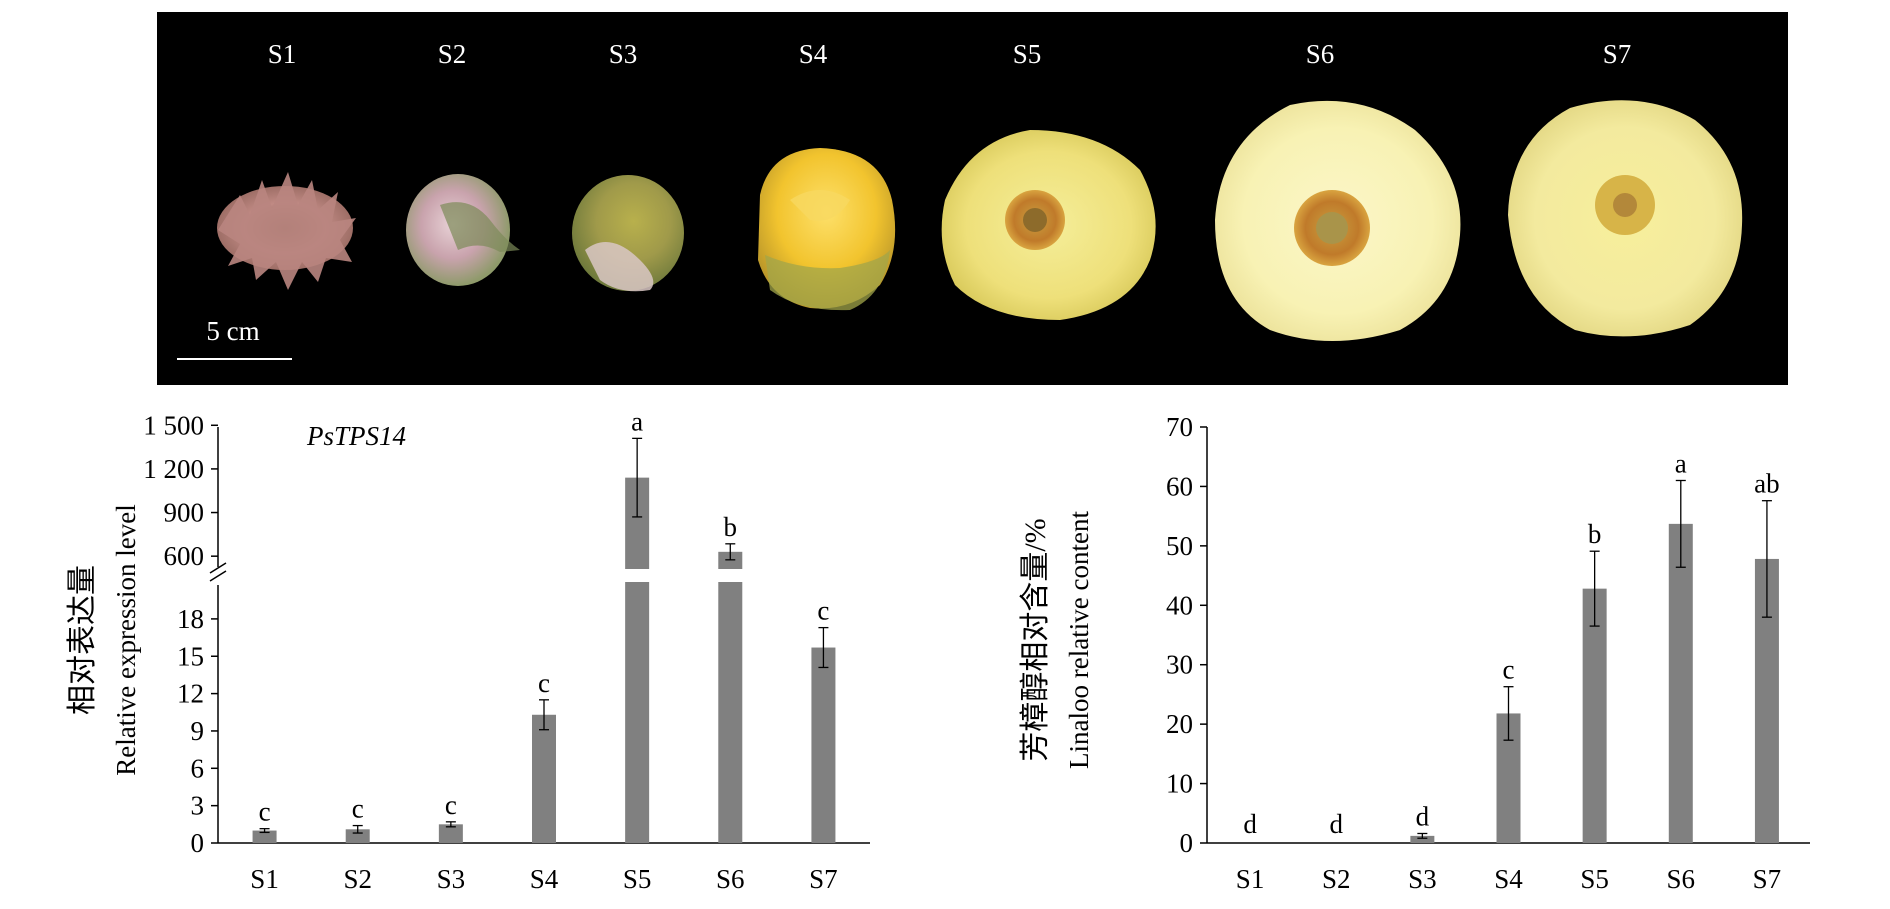 The image size is (1890, 909). Describe the element at coordinates (1035, 639) in the screenshot. I see `linalool-chart-ylabel: 芳樟醇相对含量/%` at that location.